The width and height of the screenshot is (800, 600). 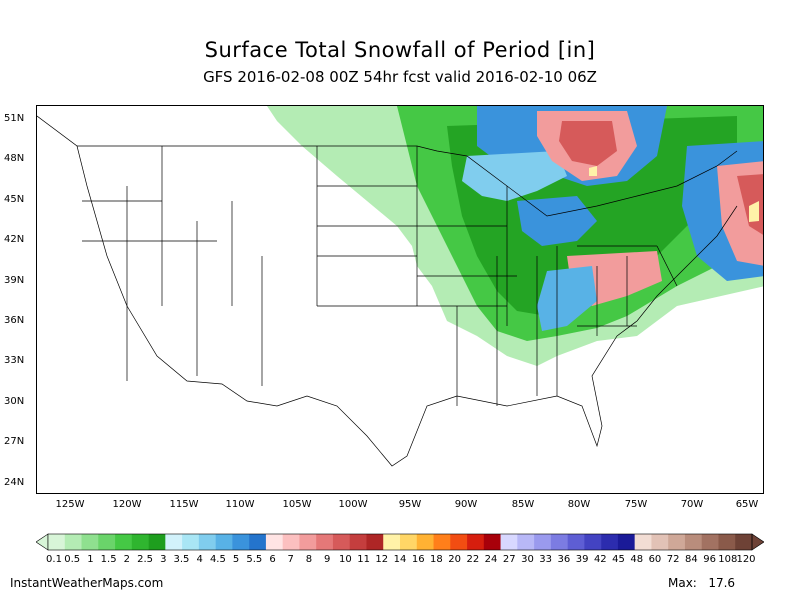 What do you see at coordinates (14, 360) in the screenshot?
I see `lat-label: 33N` at bounding box center [14, 360].